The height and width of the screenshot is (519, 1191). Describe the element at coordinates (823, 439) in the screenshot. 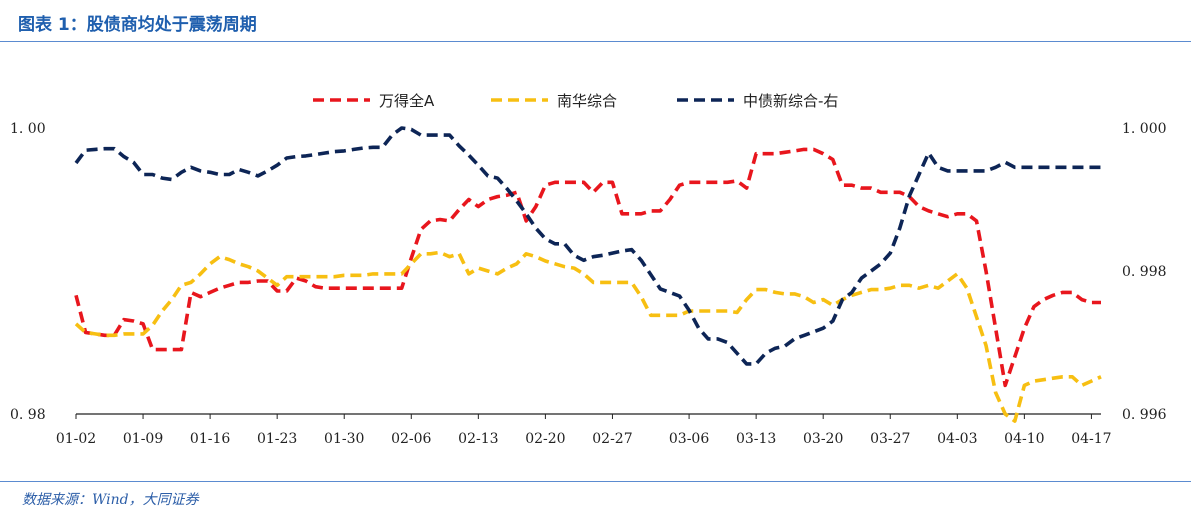

I see `x-tick-label: 03-20` at that location.